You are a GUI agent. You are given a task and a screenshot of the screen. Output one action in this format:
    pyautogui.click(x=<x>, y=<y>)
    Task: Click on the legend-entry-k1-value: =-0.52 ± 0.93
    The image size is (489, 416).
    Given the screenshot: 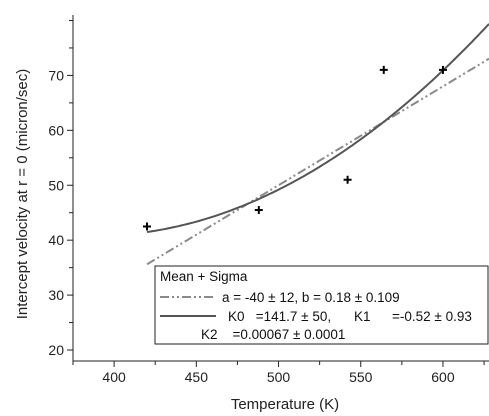 What is the action you would take?
    pyautogui.click(x=432, y=316)
    